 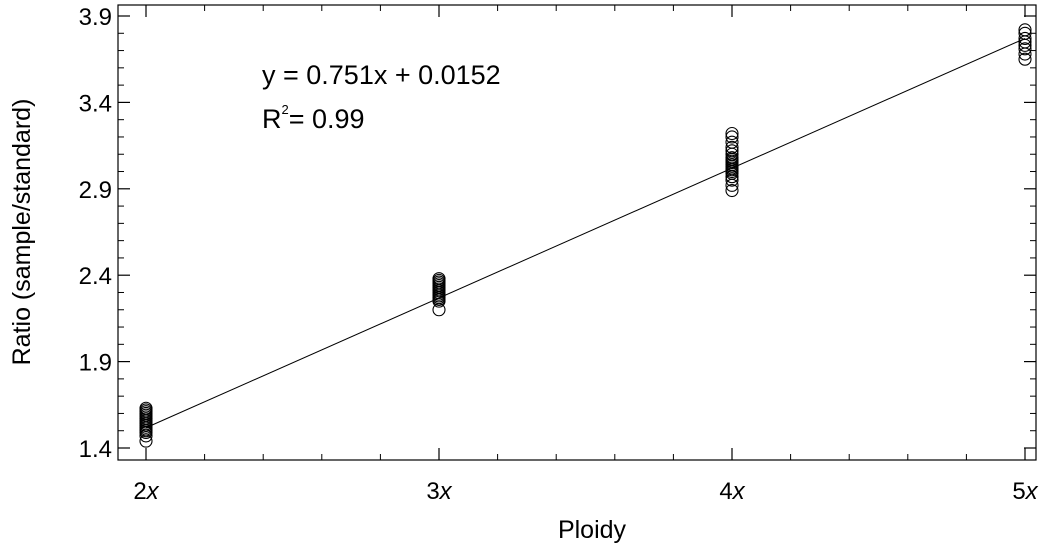 What do you see at coordinates (139, 491) in the screenshot?
I see `x-tick-number: 2` at bounding box center [139, 491].